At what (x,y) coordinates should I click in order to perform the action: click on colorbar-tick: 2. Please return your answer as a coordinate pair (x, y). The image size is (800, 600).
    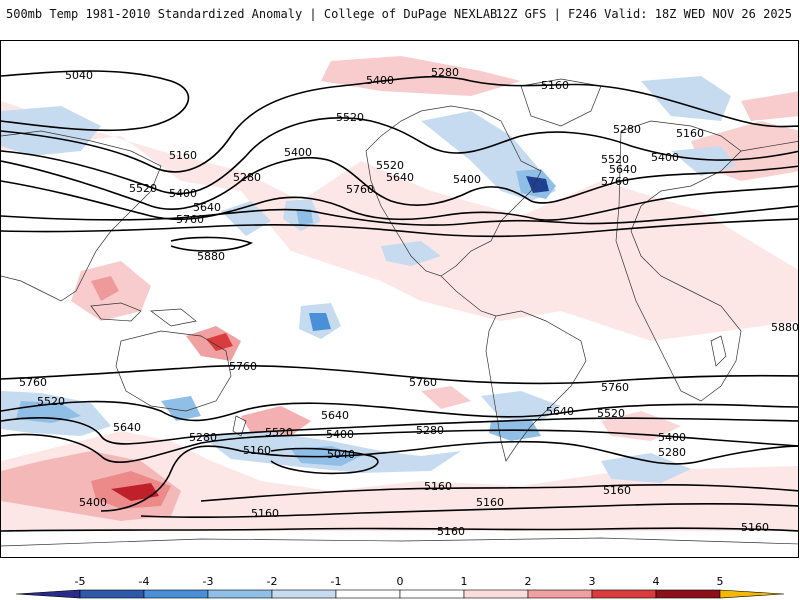
    Looking at the image, I should click on (528, 581).